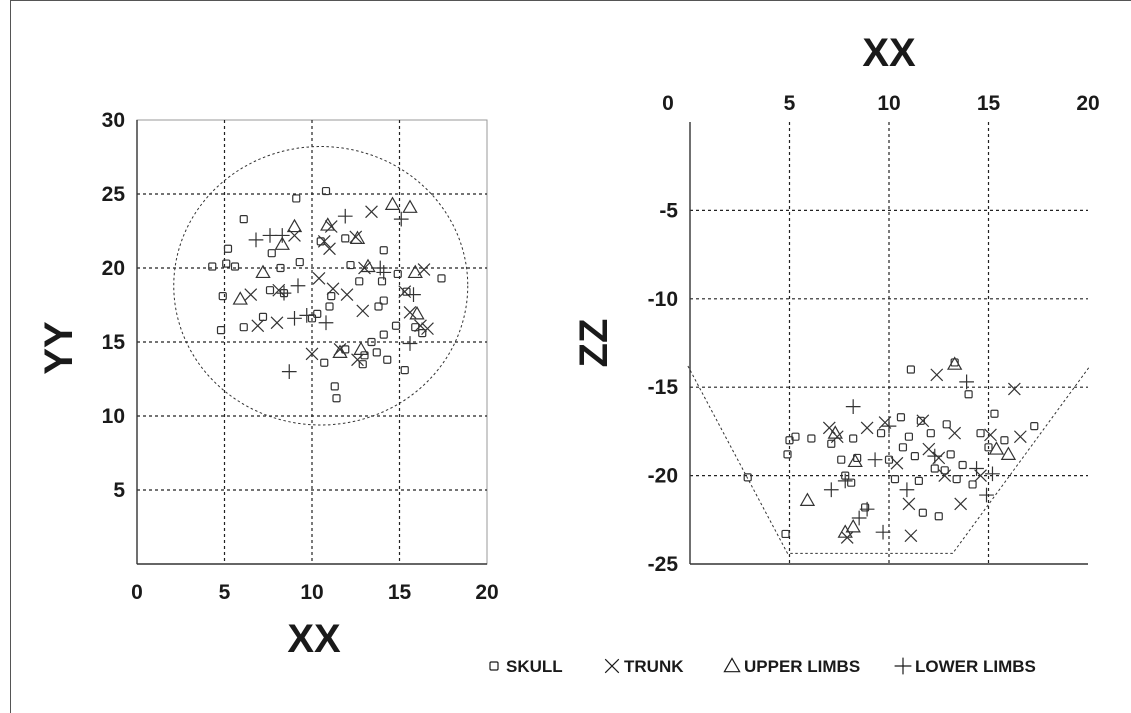  I want to click on legend-marker-plus, so click(903, 666).